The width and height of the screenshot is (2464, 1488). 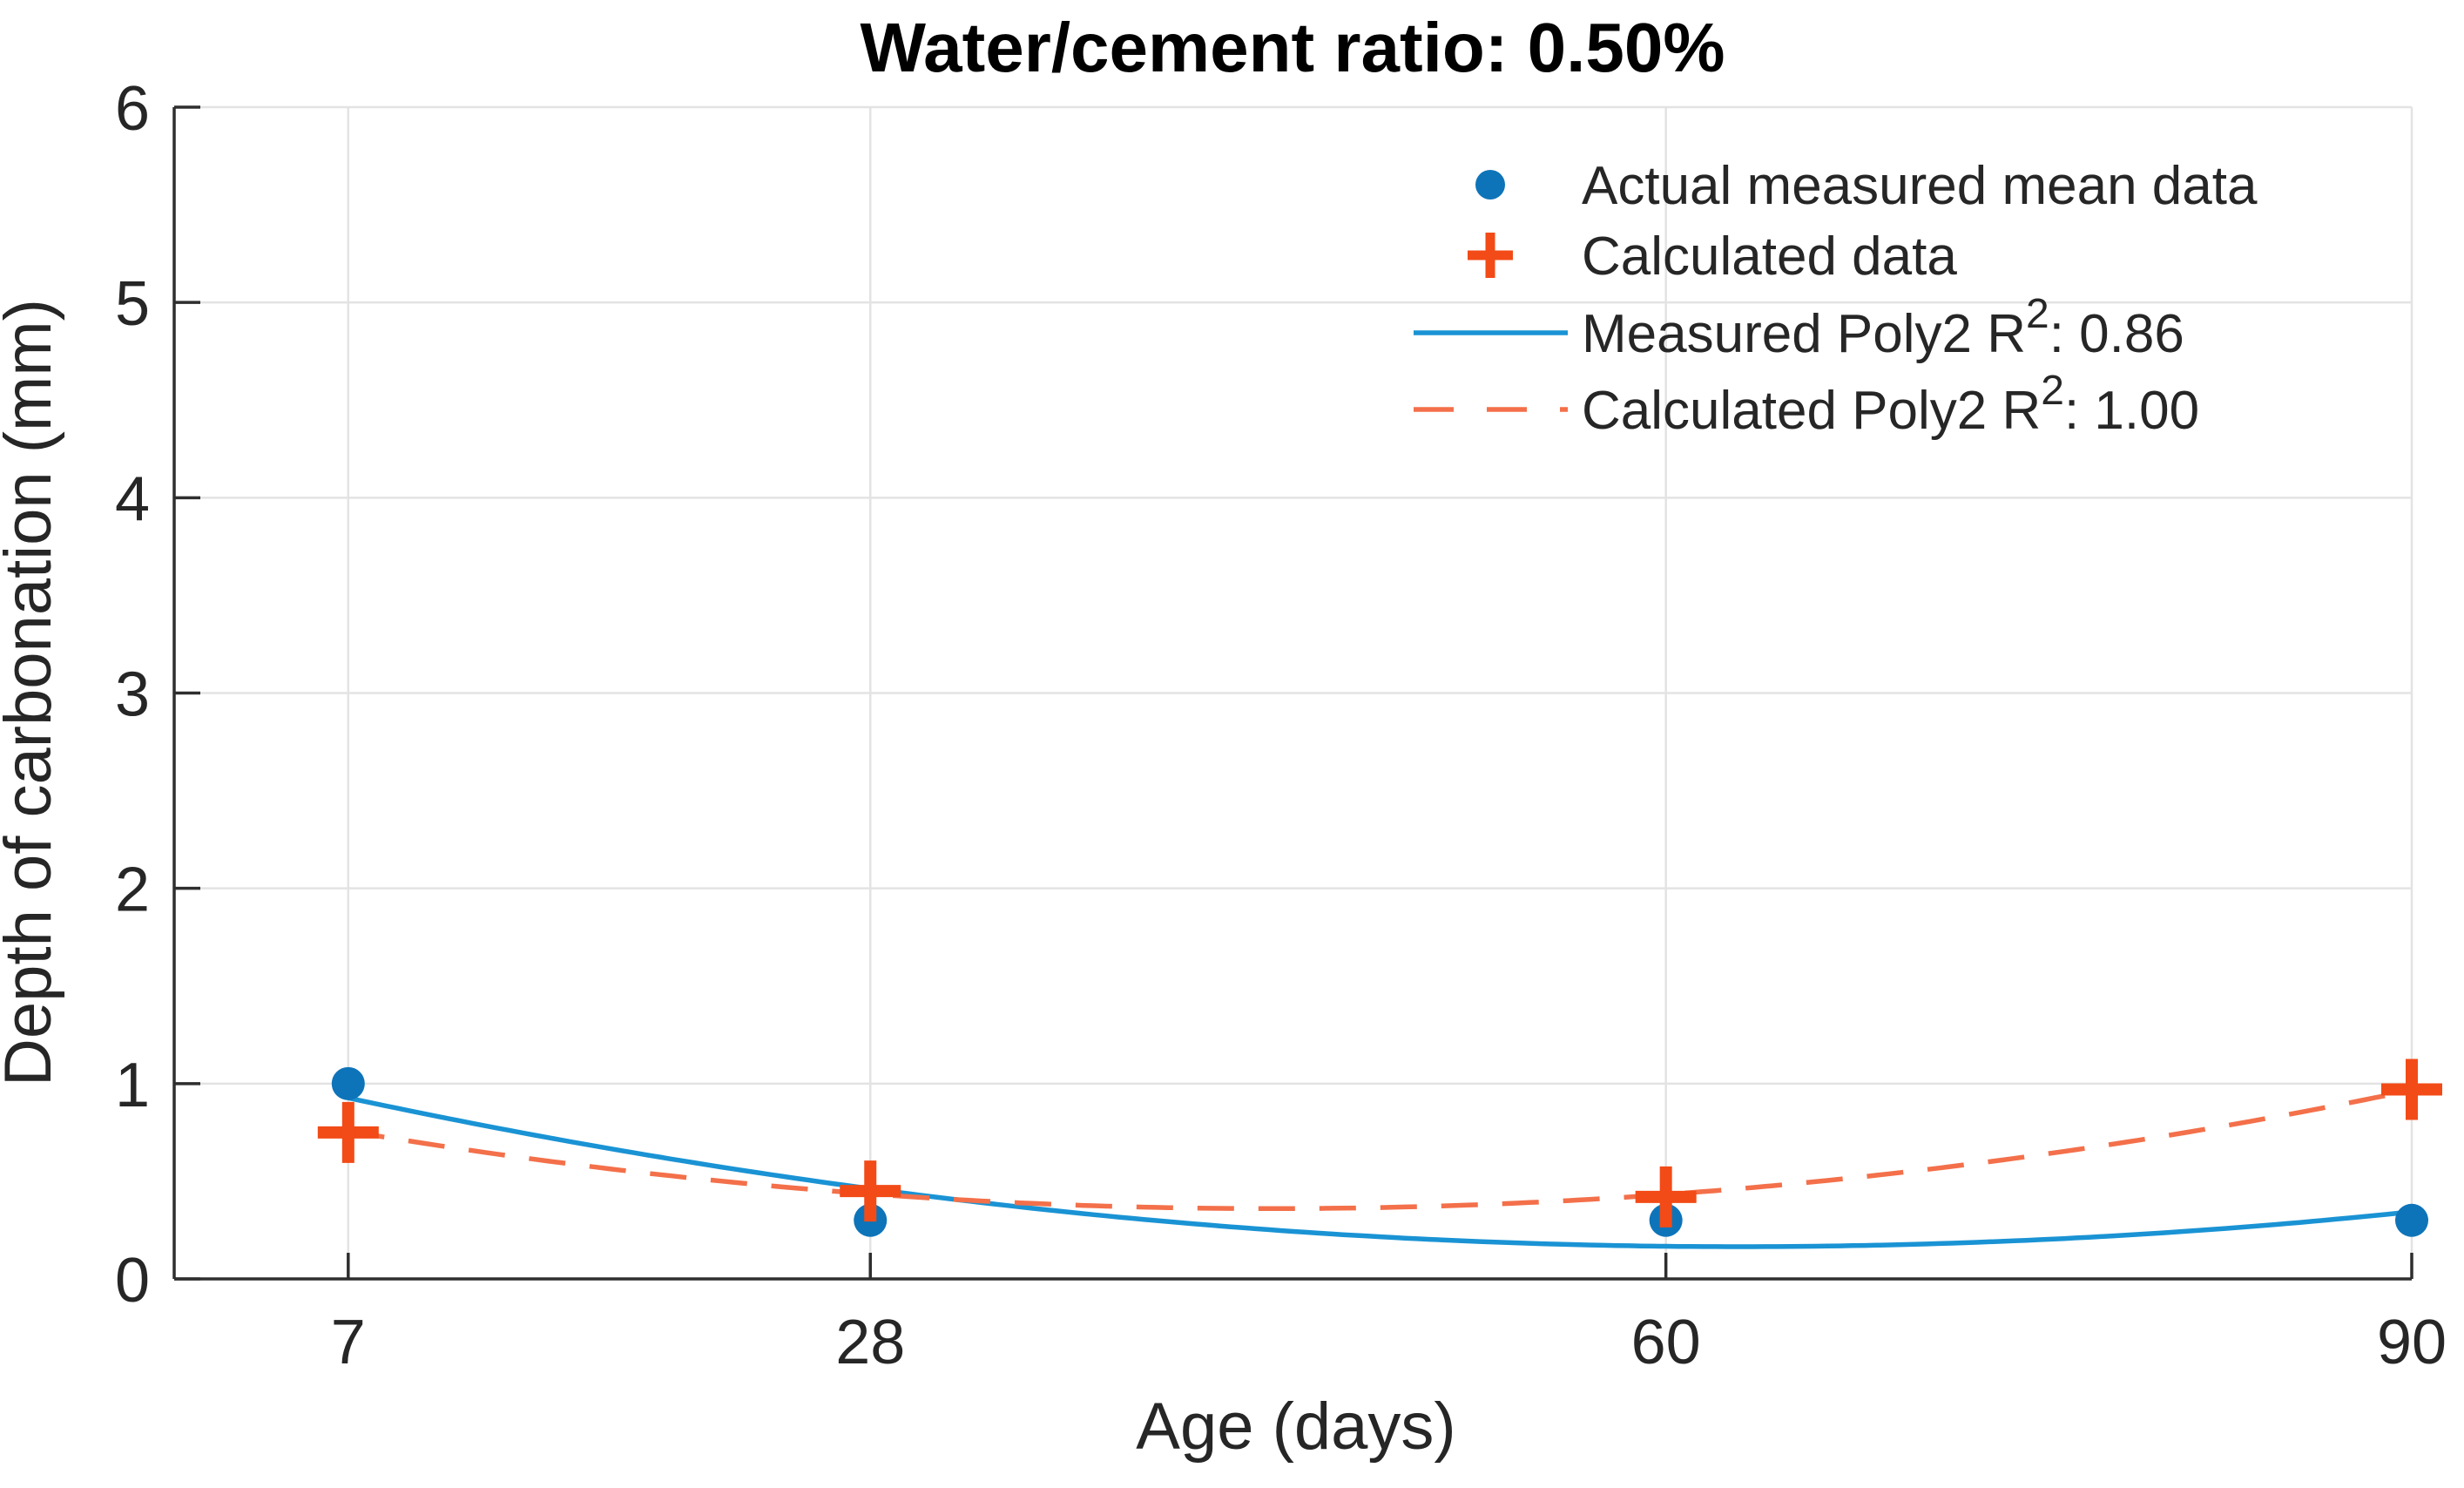 I want to click on y-tick-label: 5, so click(x=132, y=304).